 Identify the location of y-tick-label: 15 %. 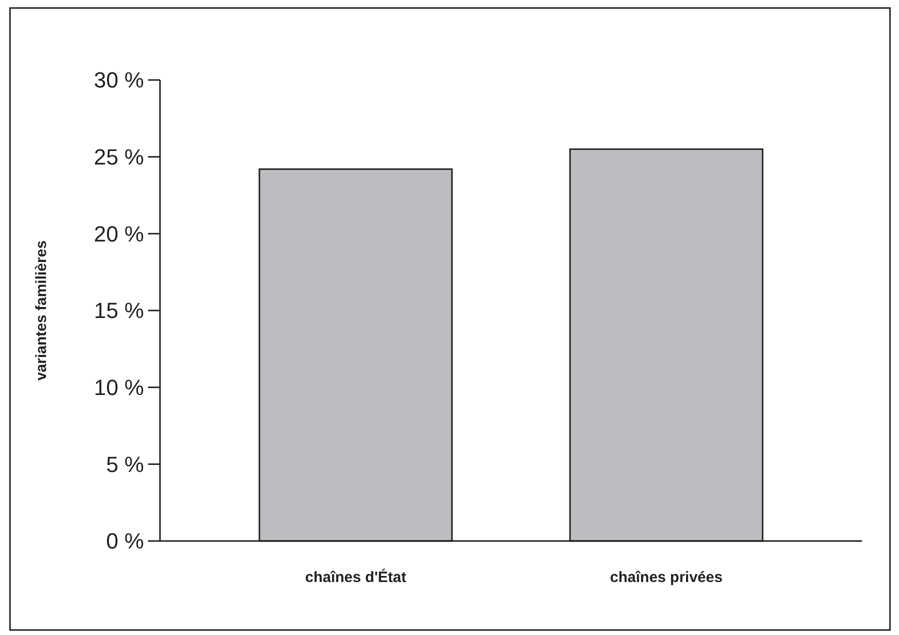
(119, 311).